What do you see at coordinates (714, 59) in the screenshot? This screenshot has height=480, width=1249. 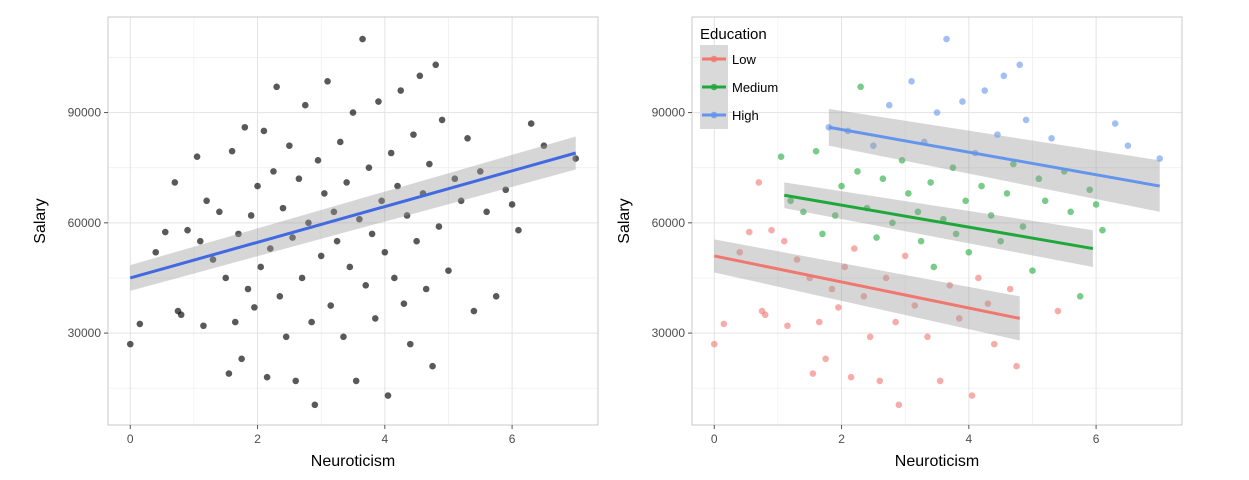 I see `legend-key-point` at bounding box center [714, 59].